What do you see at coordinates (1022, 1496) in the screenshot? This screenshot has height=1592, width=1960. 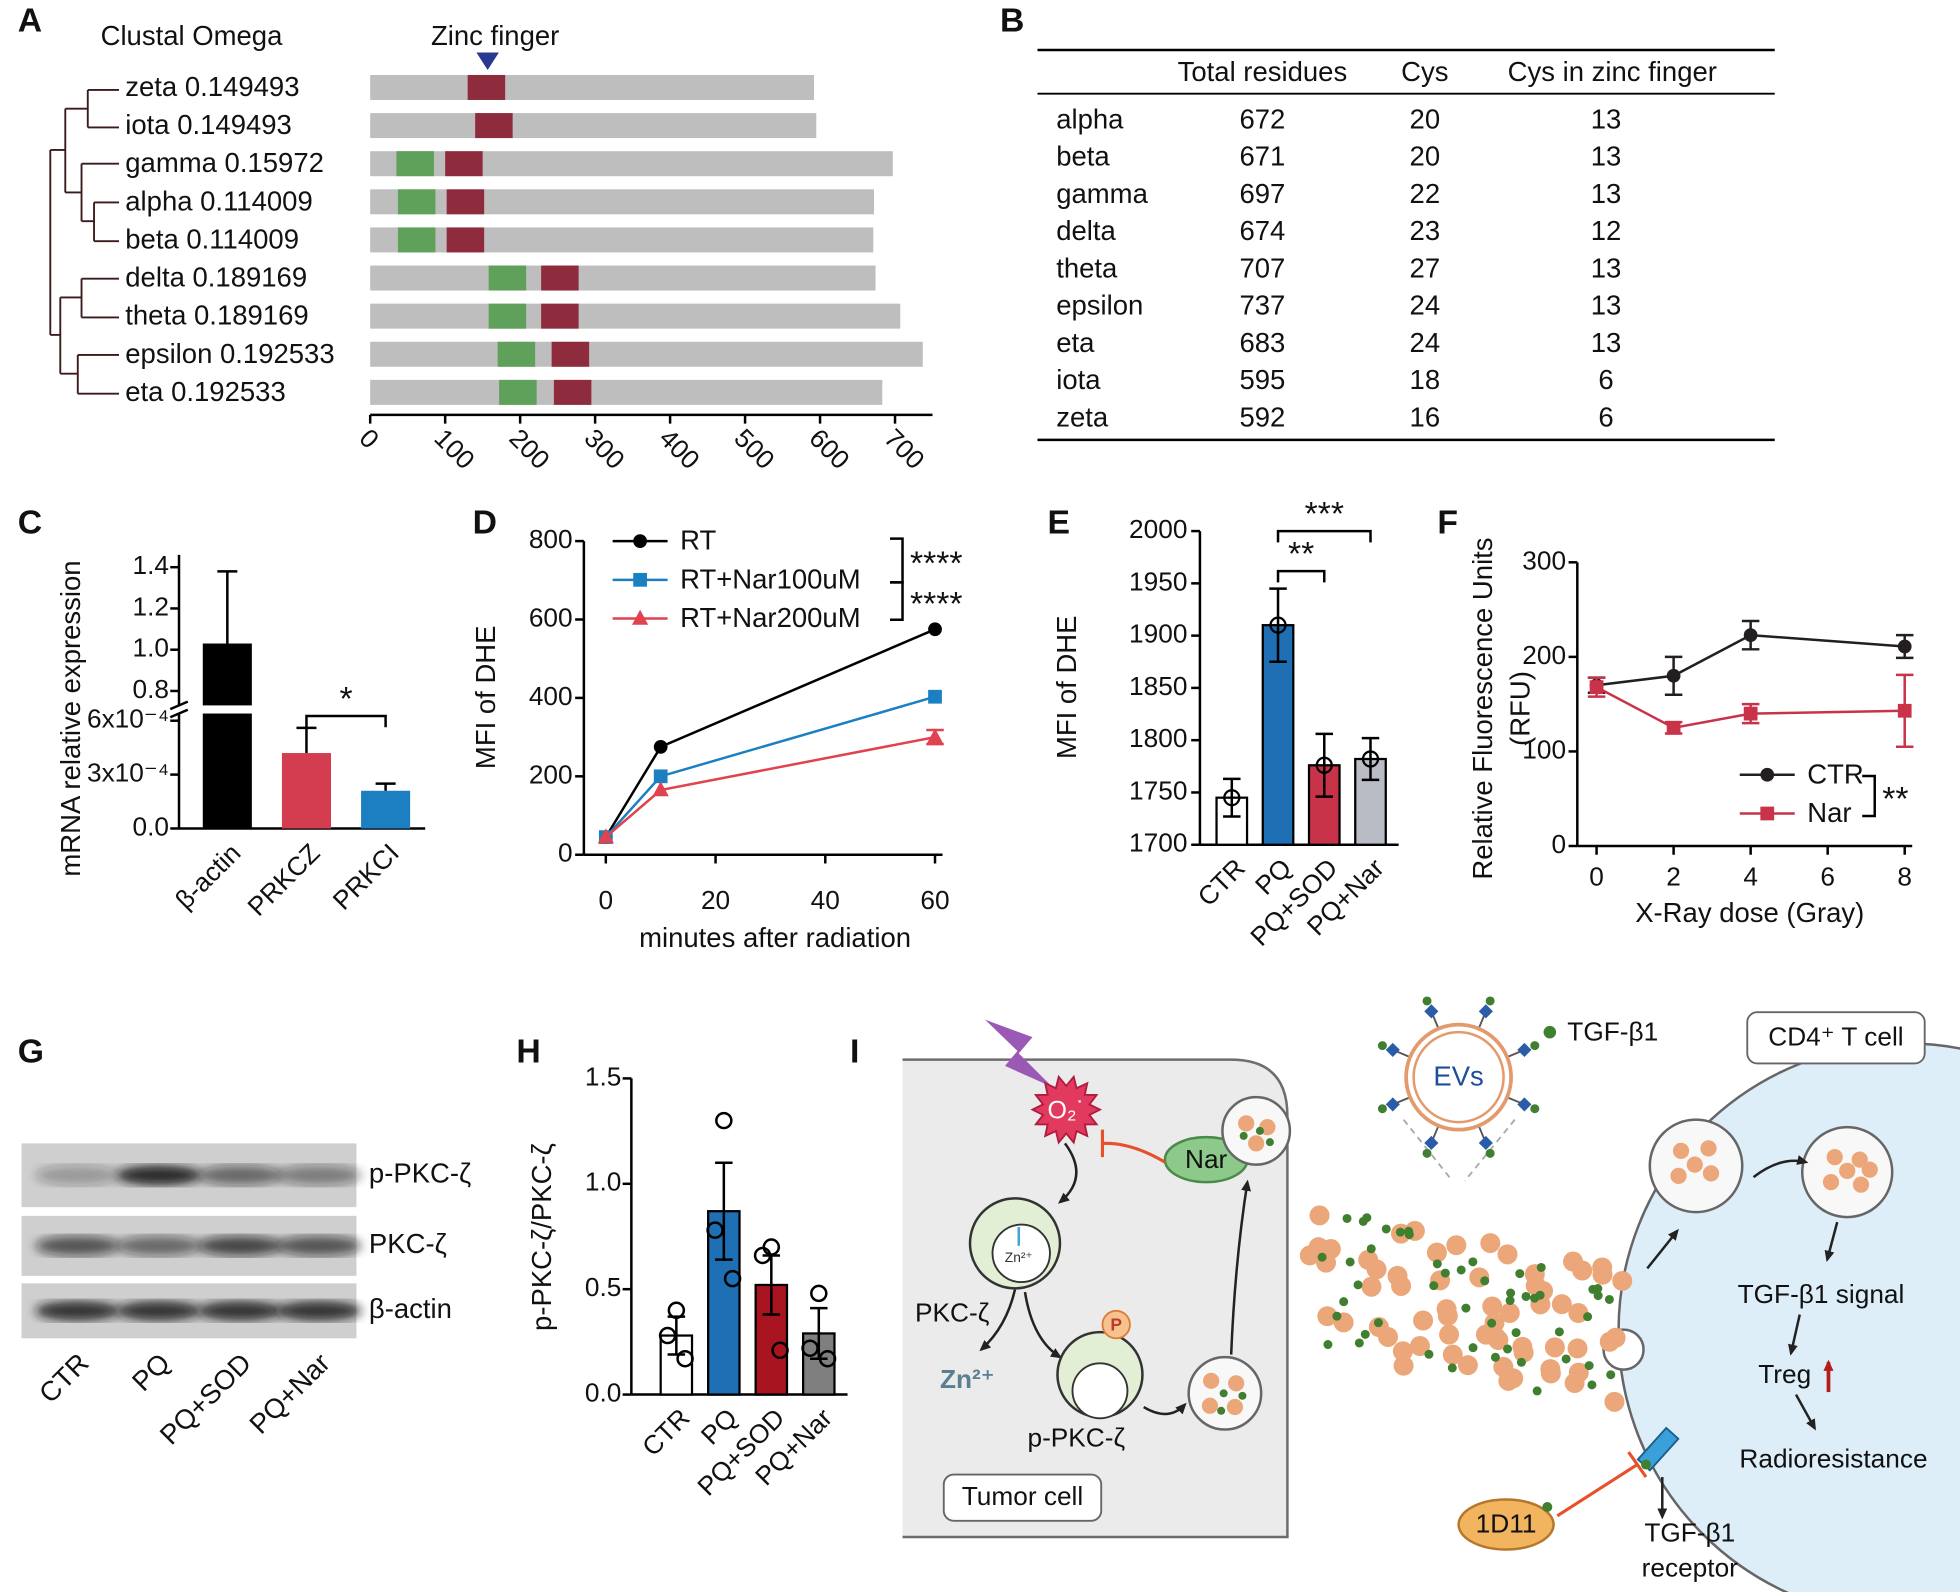 I see `tumor-cell-label: Tumor cell` at bounding box center [1022, 1496].